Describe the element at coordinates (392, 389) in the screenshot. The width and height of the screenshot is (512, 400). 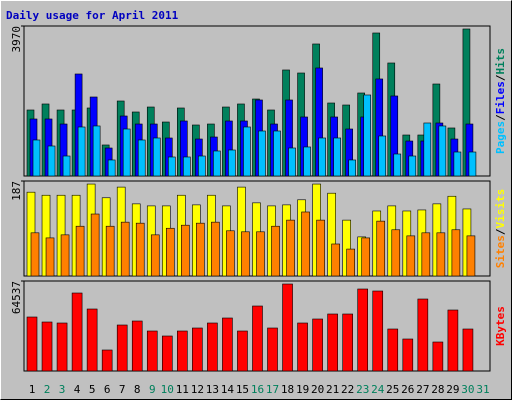
I see `x-tick-label: 25` at that location.